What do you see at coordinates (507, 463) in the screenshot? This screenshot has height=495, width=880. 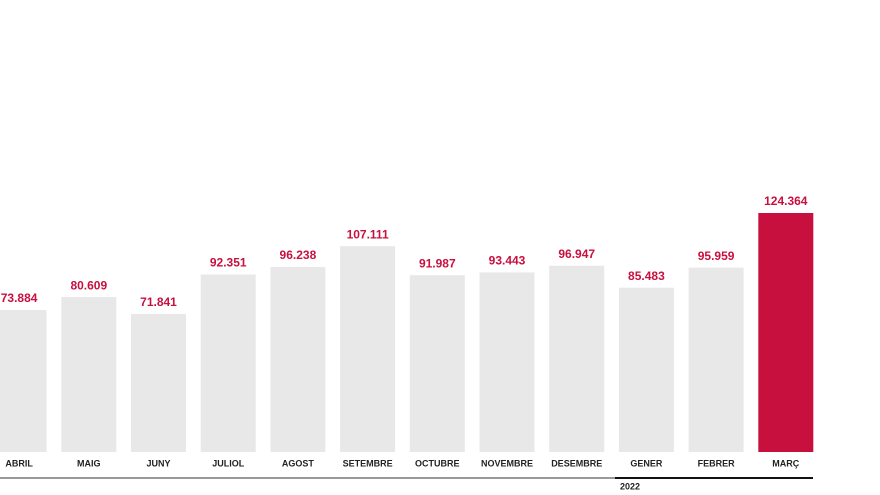 I see `x-tick-label: NOVEMBRE` at bounding box center [507, 463].